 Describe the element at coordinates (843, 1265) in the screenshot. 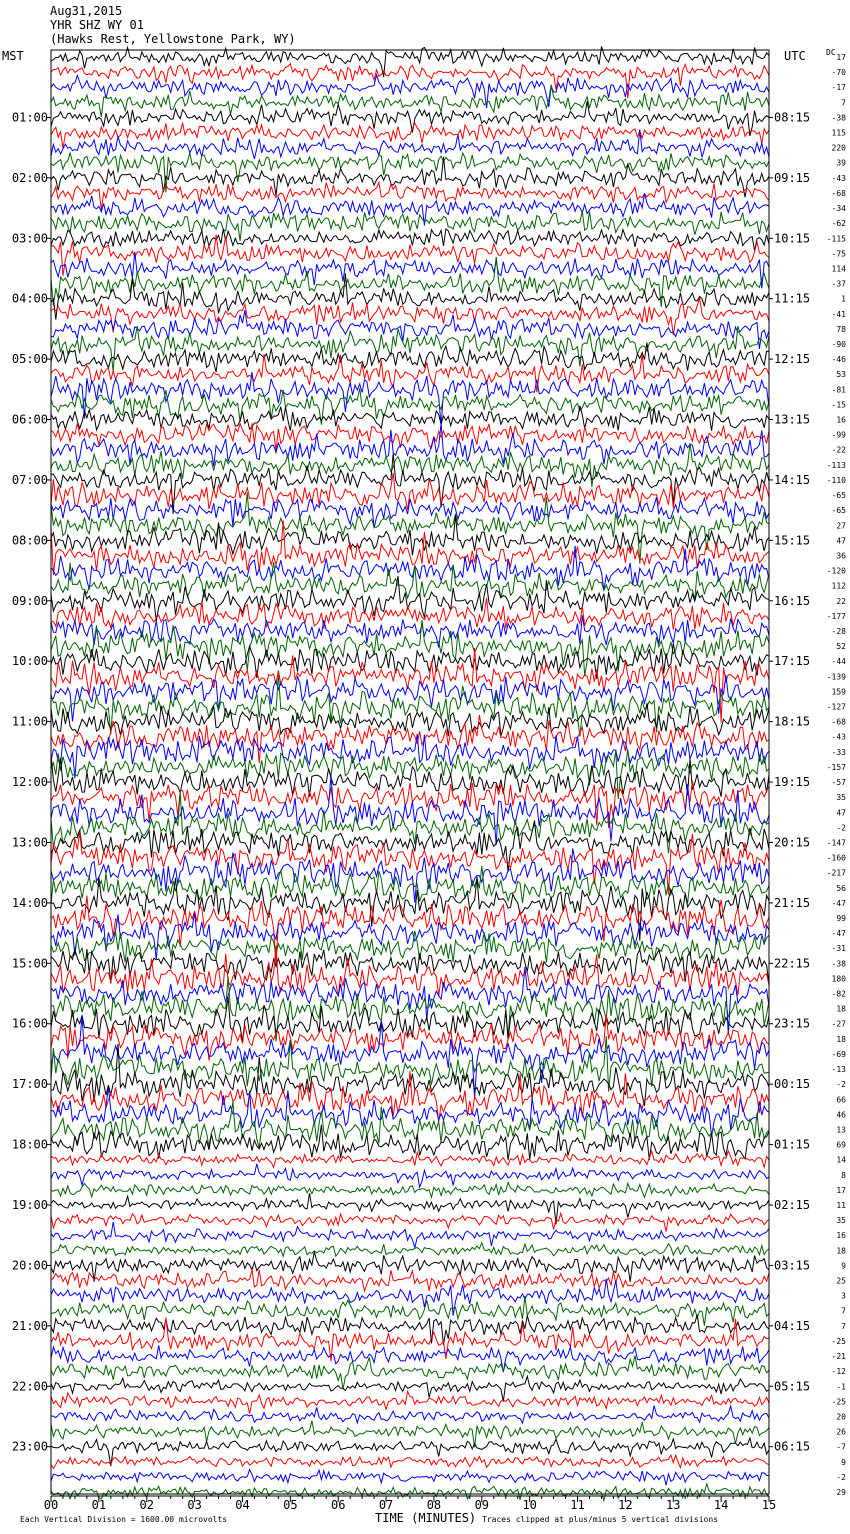

I see `dc-offset-label: 9` at that location.